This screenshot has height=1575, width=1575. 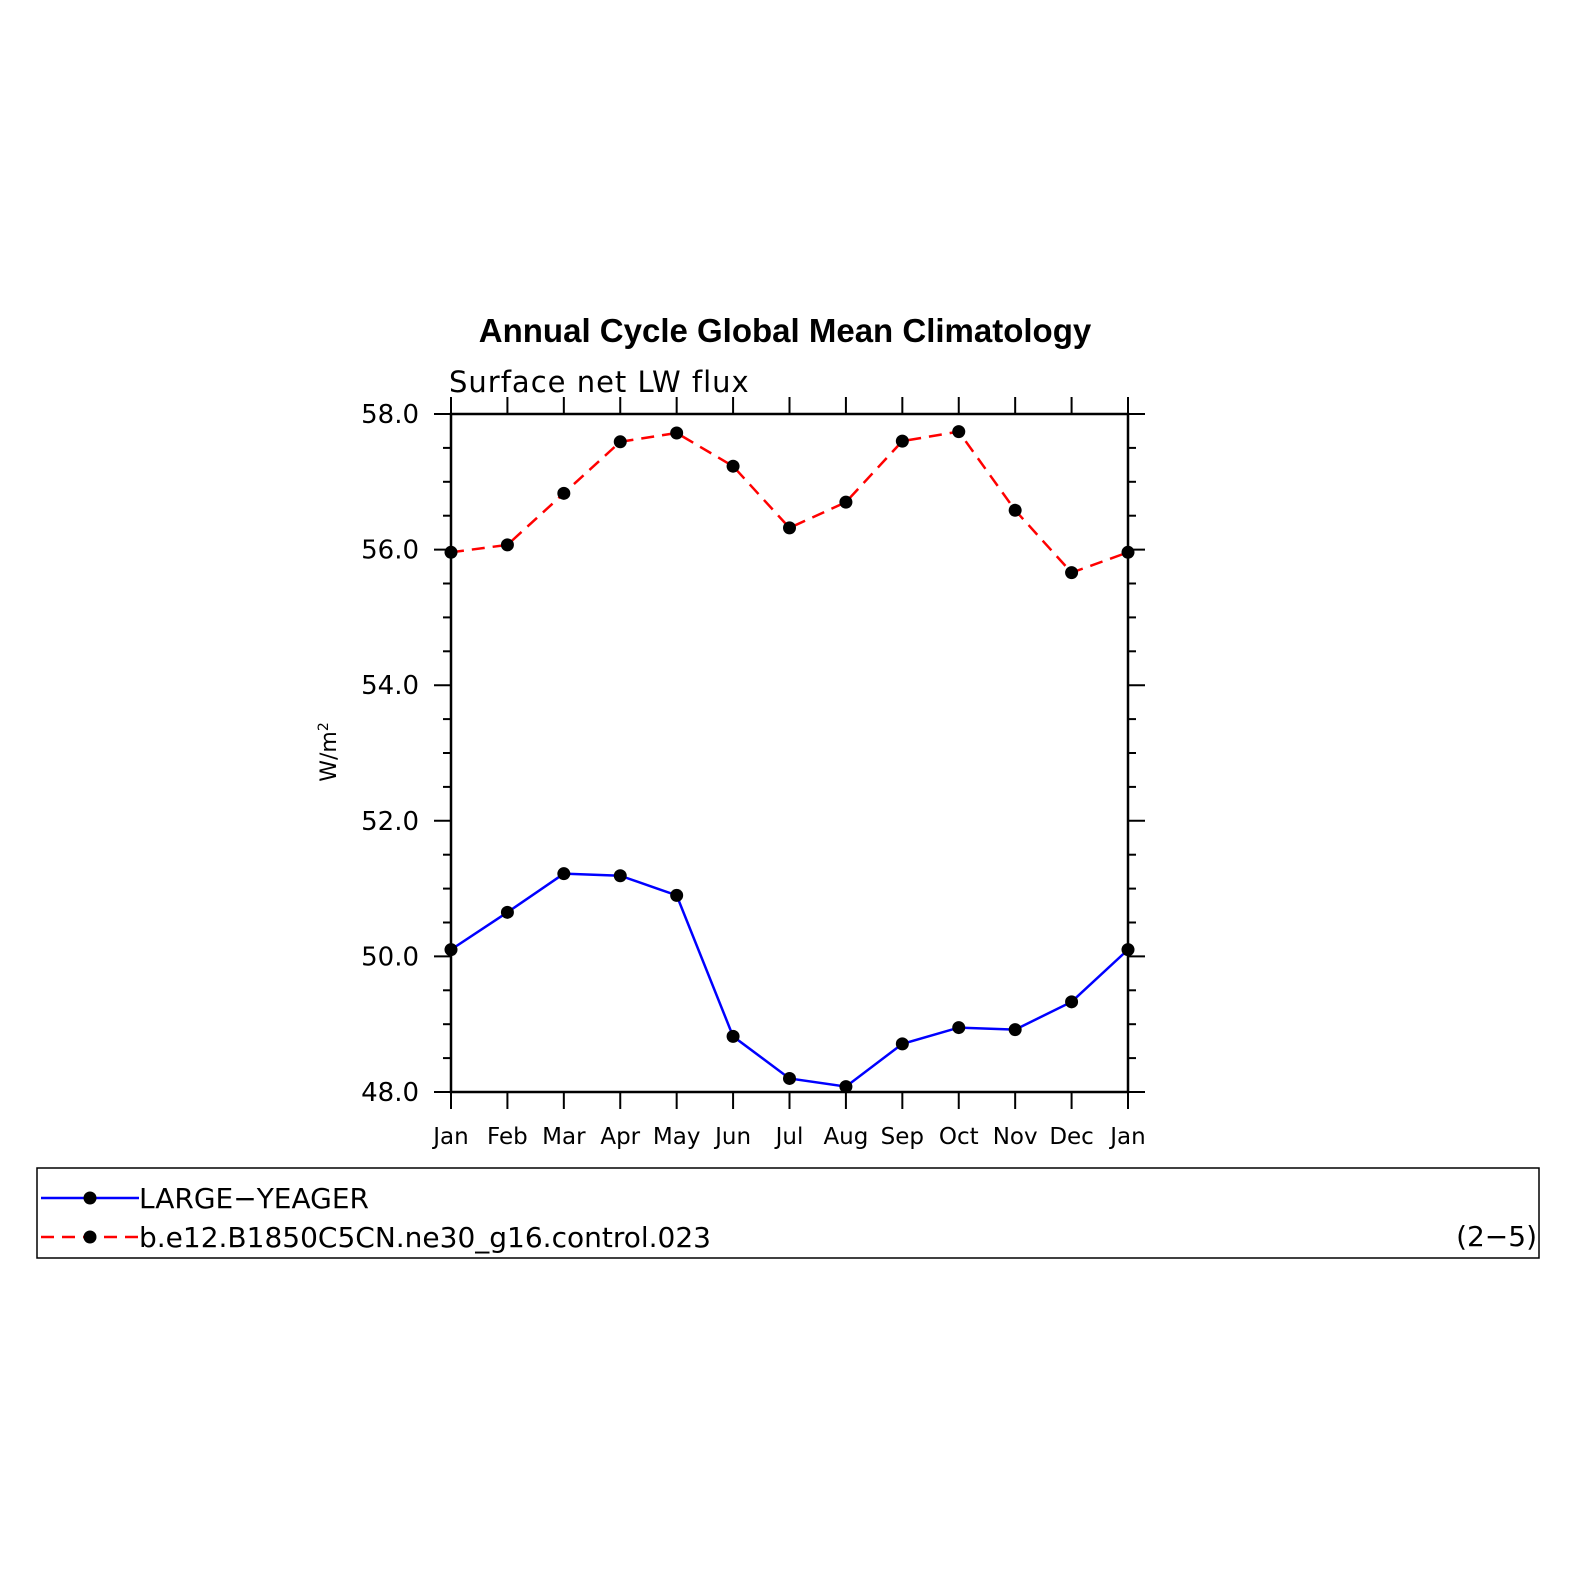 I want to click on y-tick-label: 54.0, so click(x=390, y=686).